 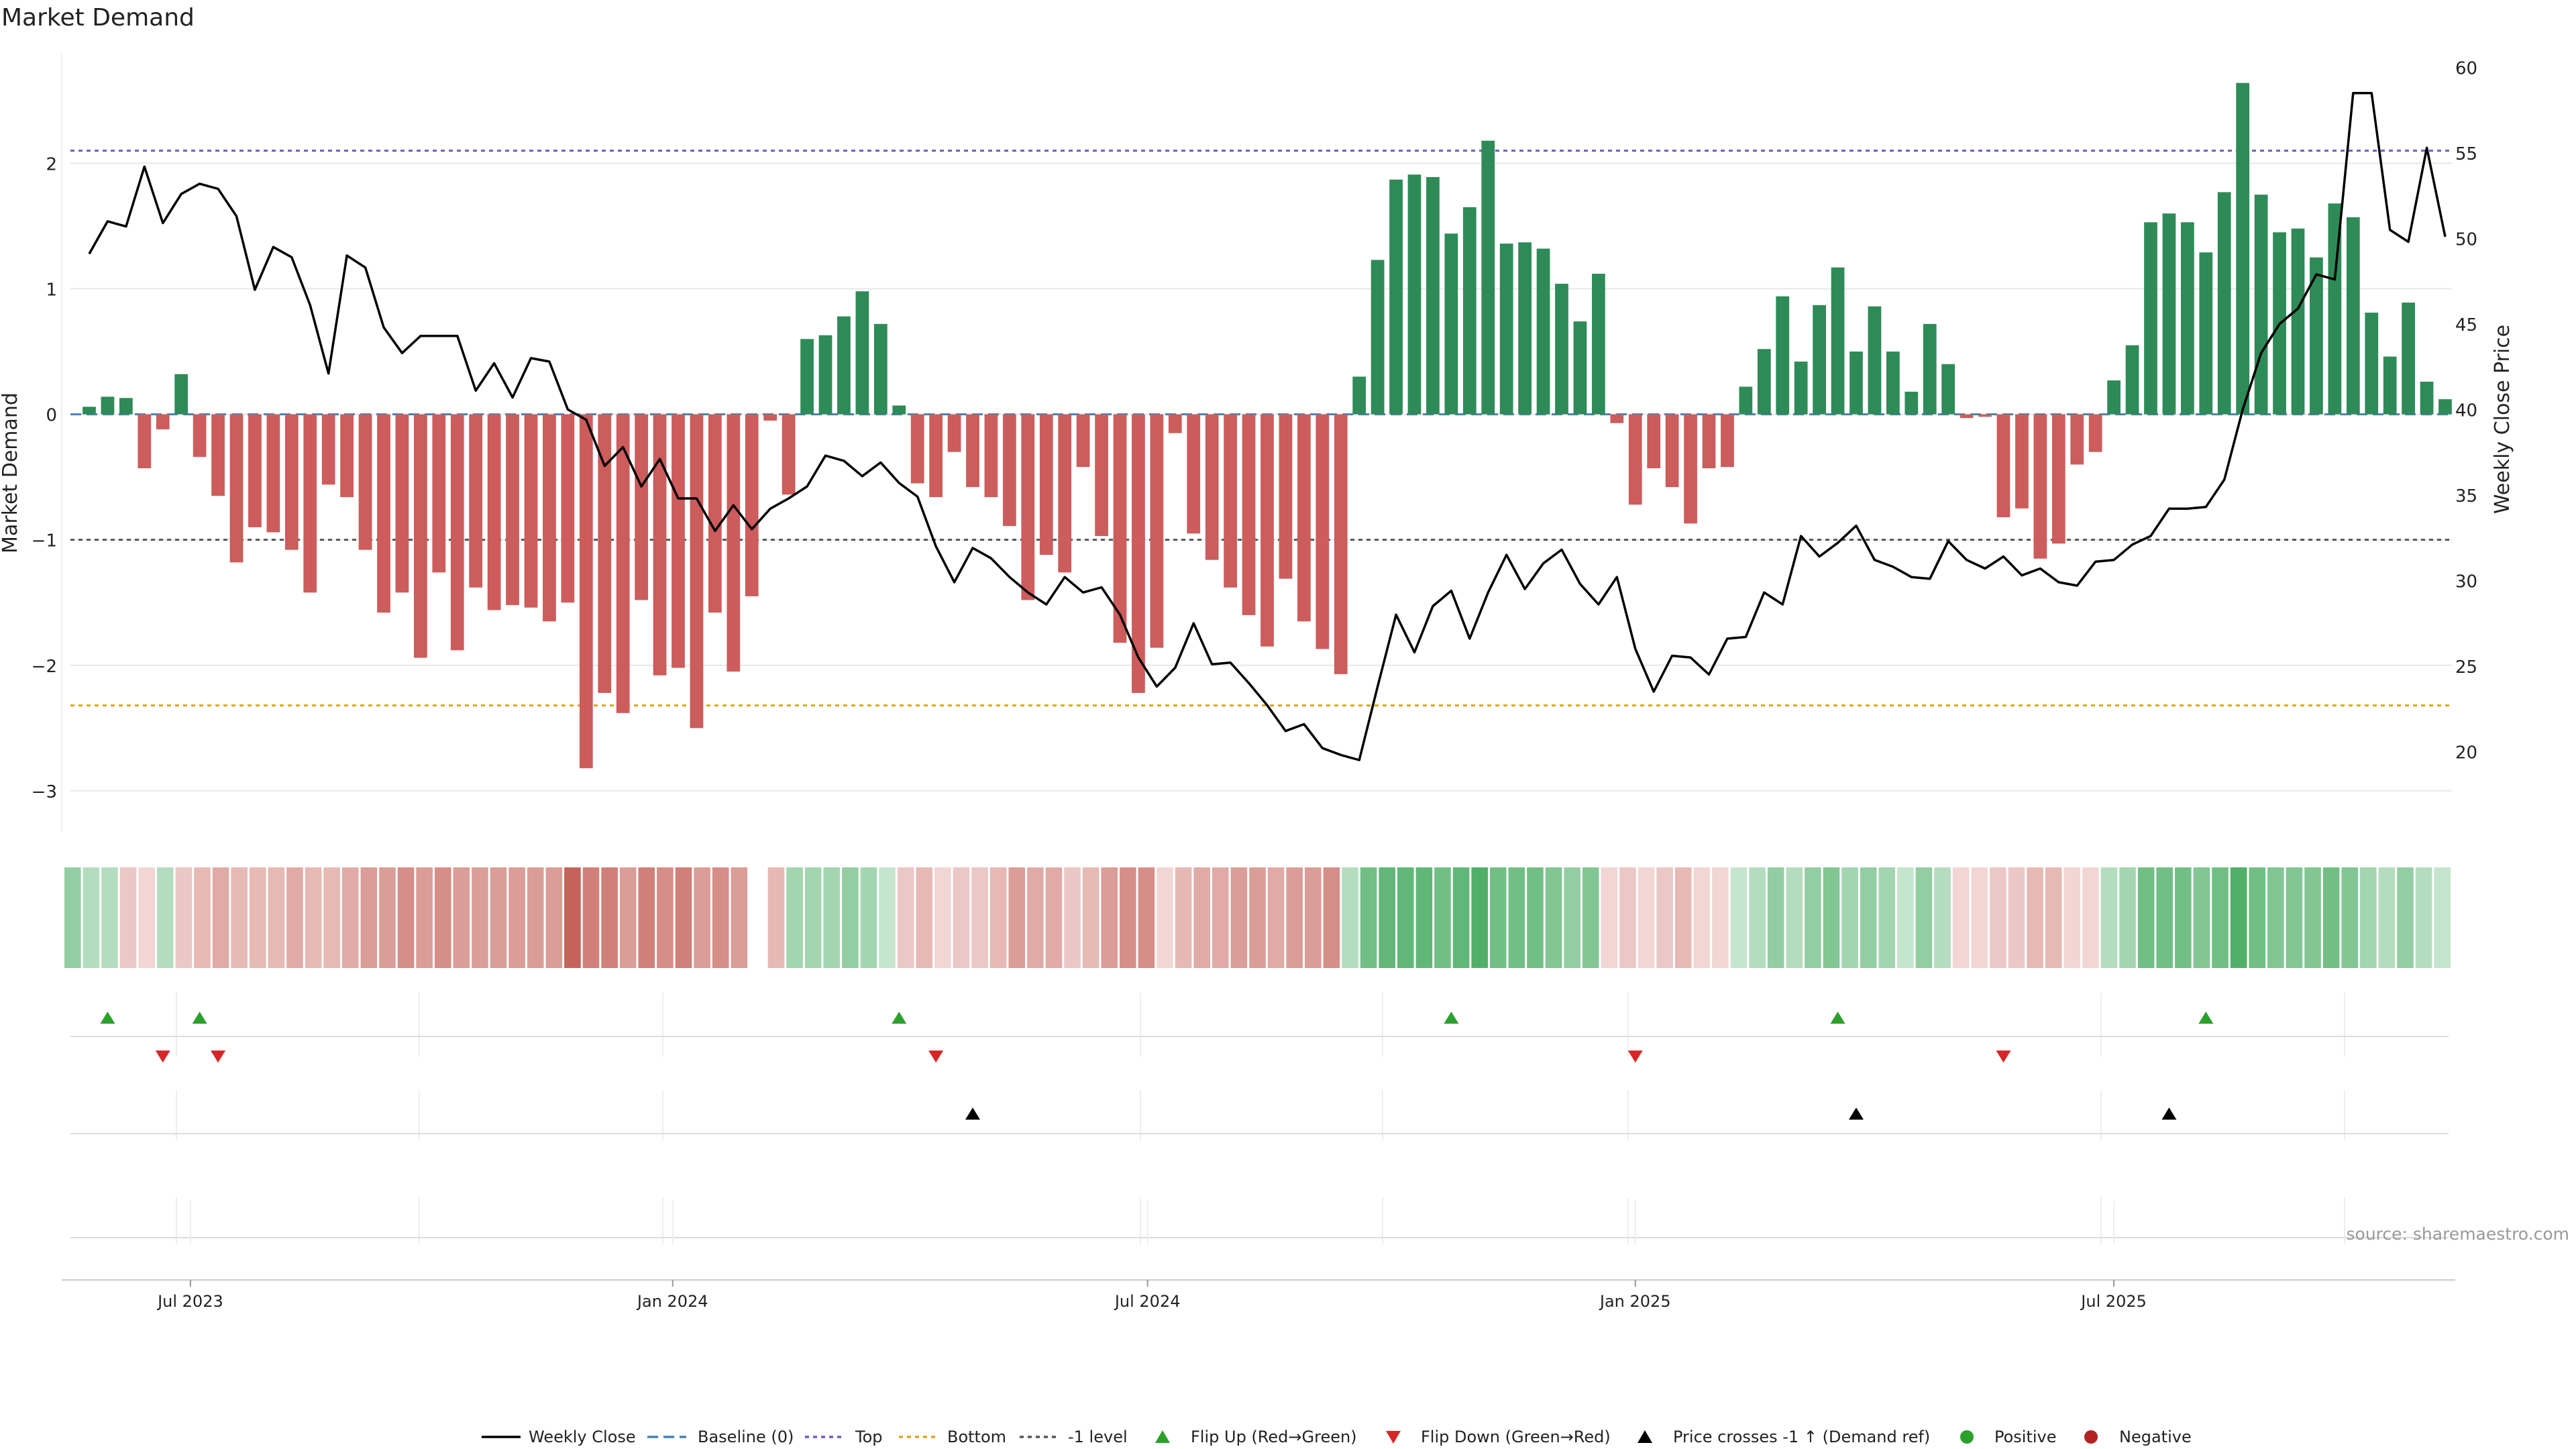 I want to click on legend-price-cross-swatch, so click(x=1645, y=1436).